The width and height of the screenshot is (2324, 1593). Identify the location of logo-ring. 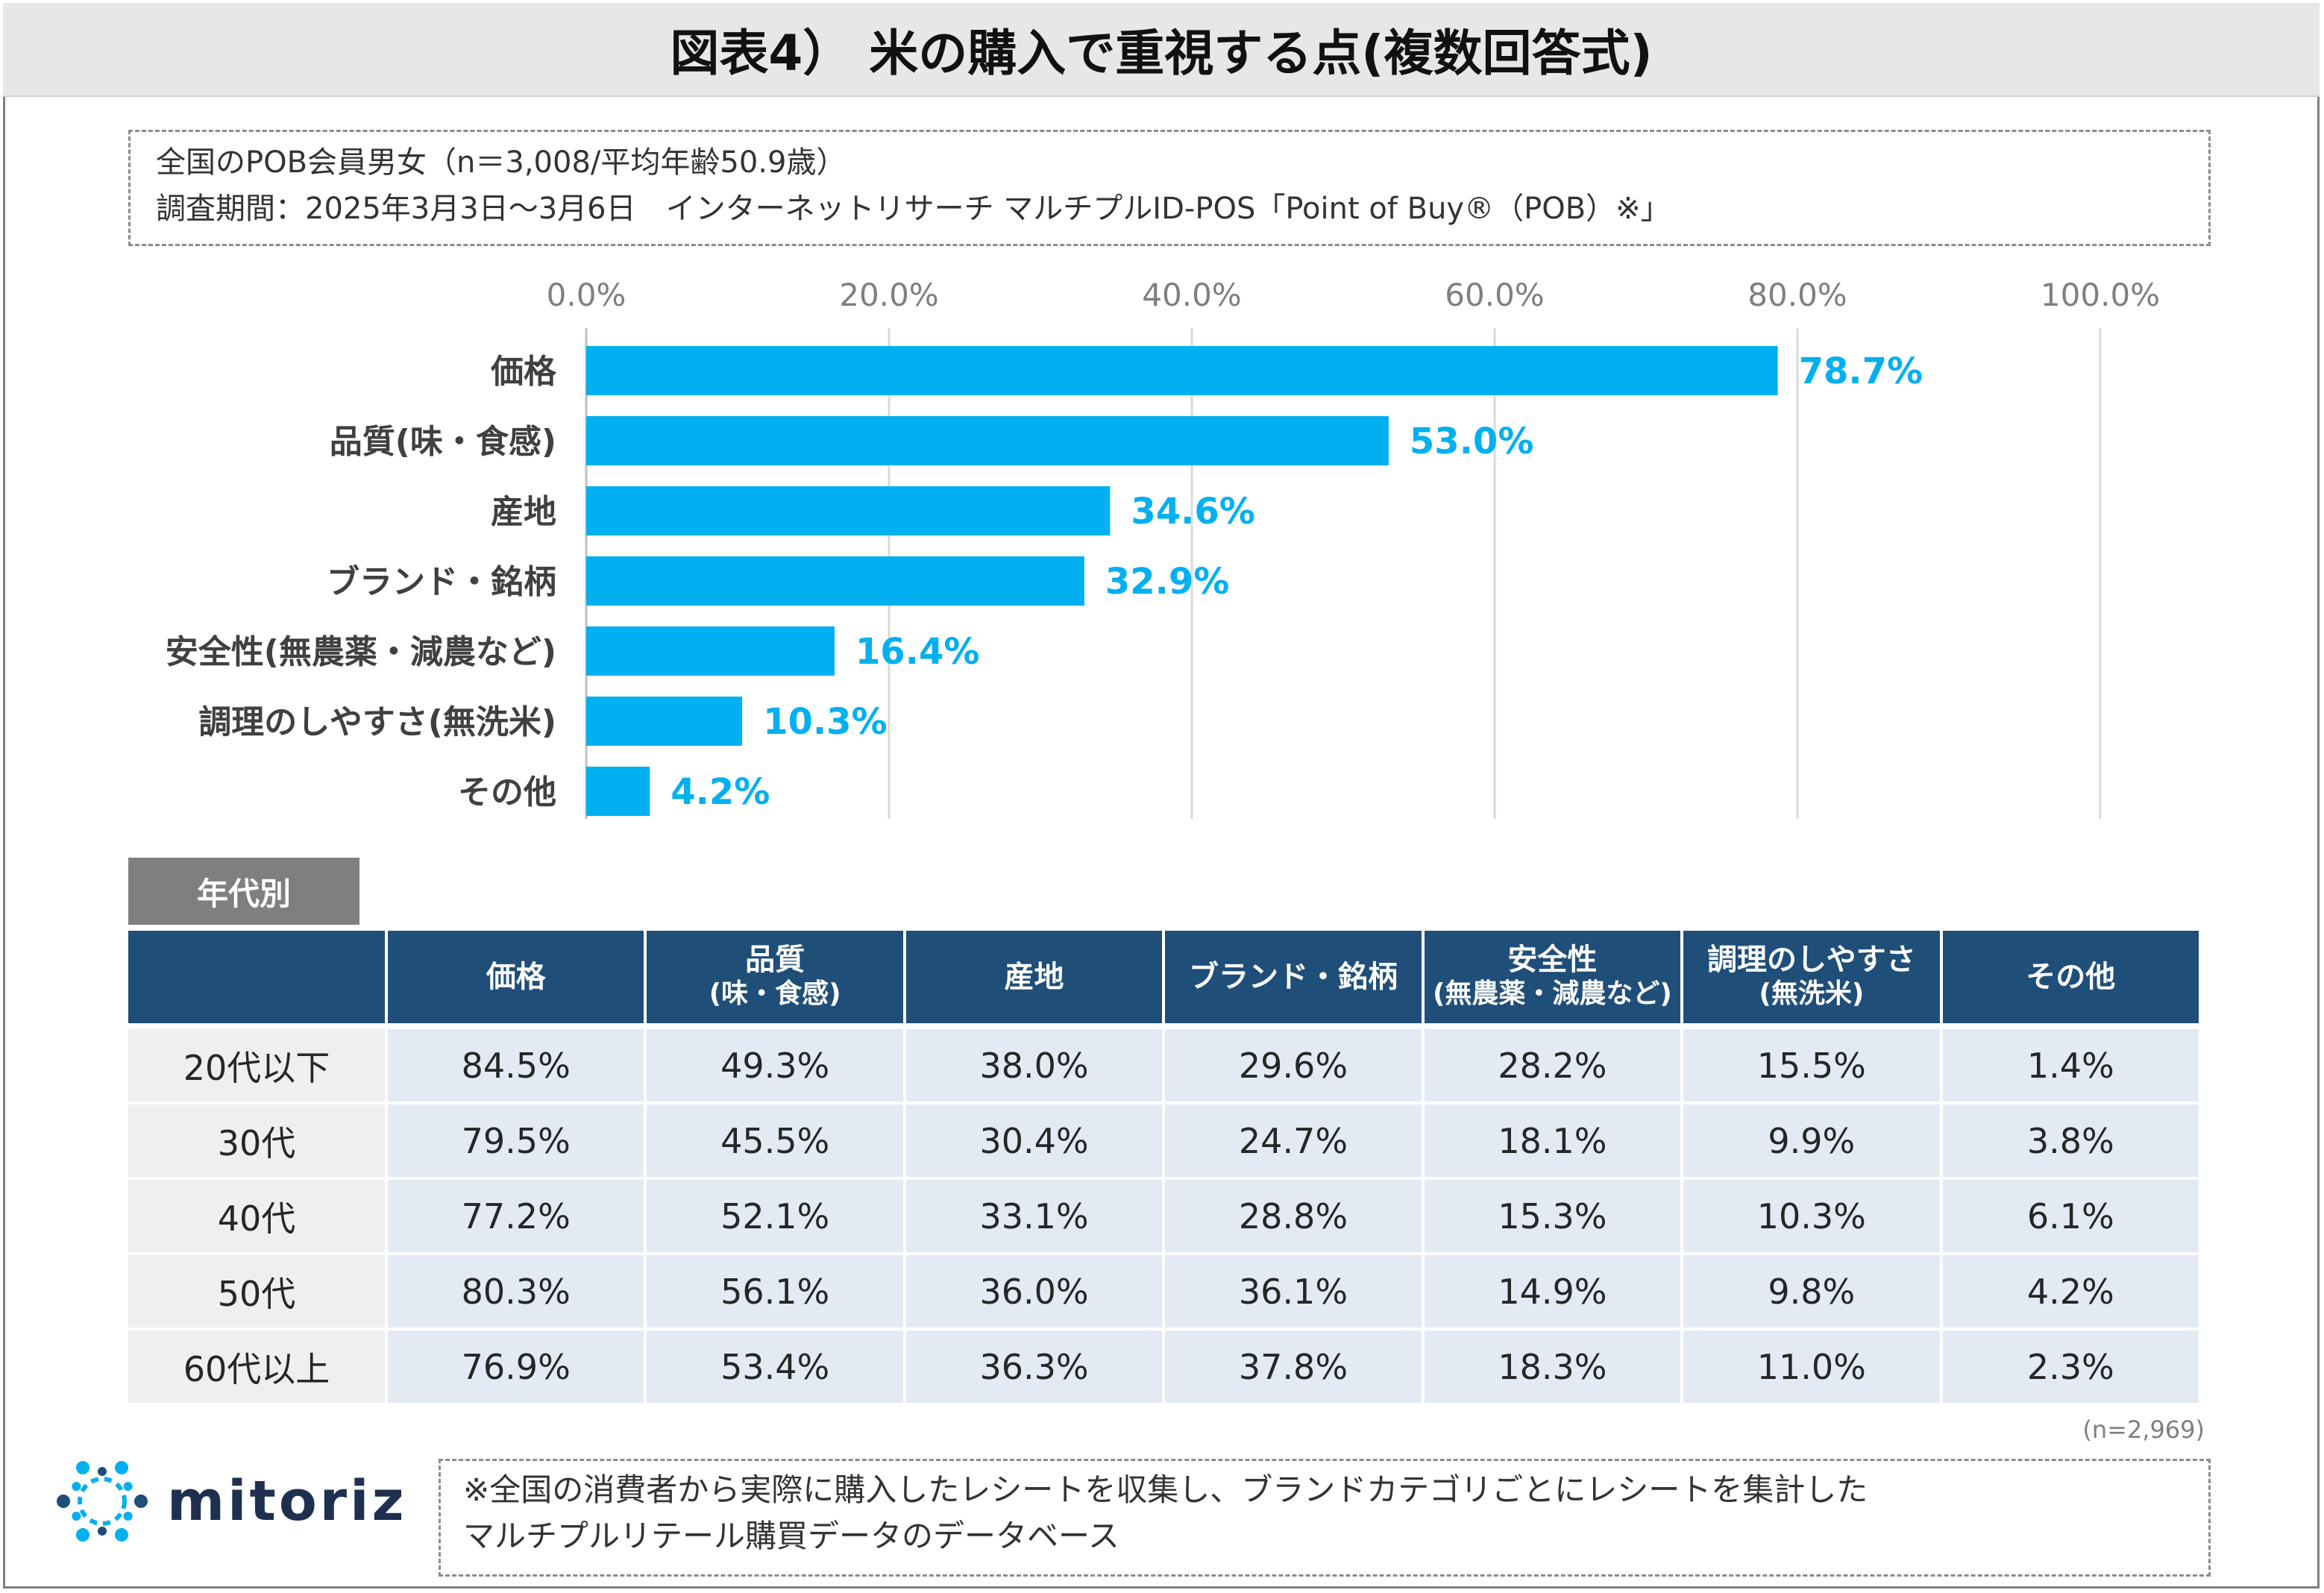
(102, 1501).